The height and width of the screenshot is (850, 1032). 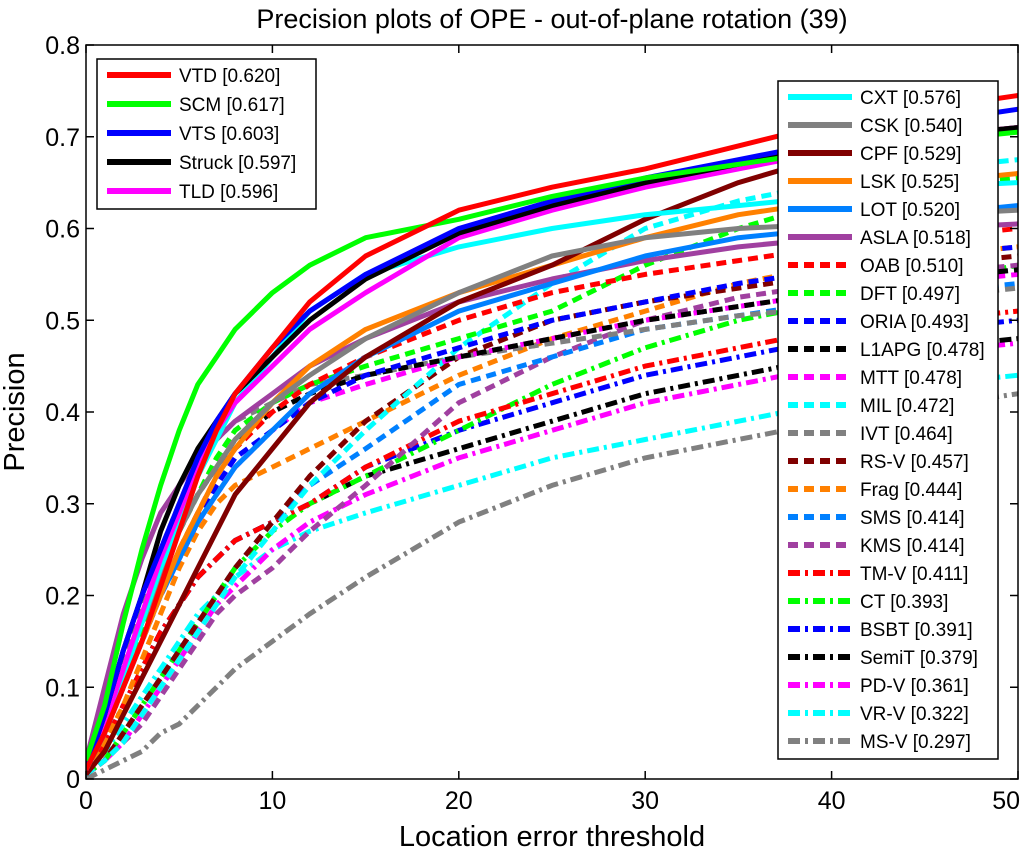 I want to click on legend-entry-label: VR-V [0.322], so click(x=914, y=714).